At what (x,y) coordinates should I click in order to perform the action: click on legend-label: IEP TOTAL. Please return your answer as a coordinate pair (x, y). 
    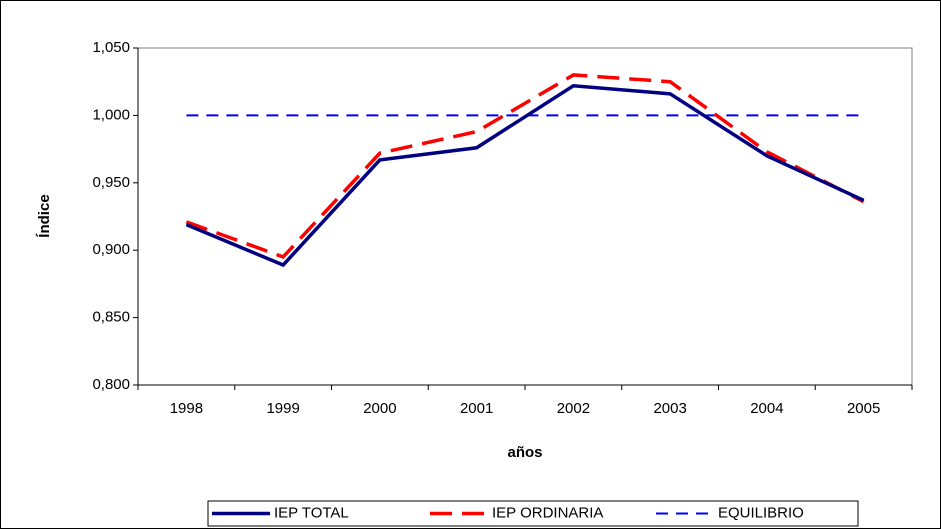
    Looking at the image, I should click on (311, 512).